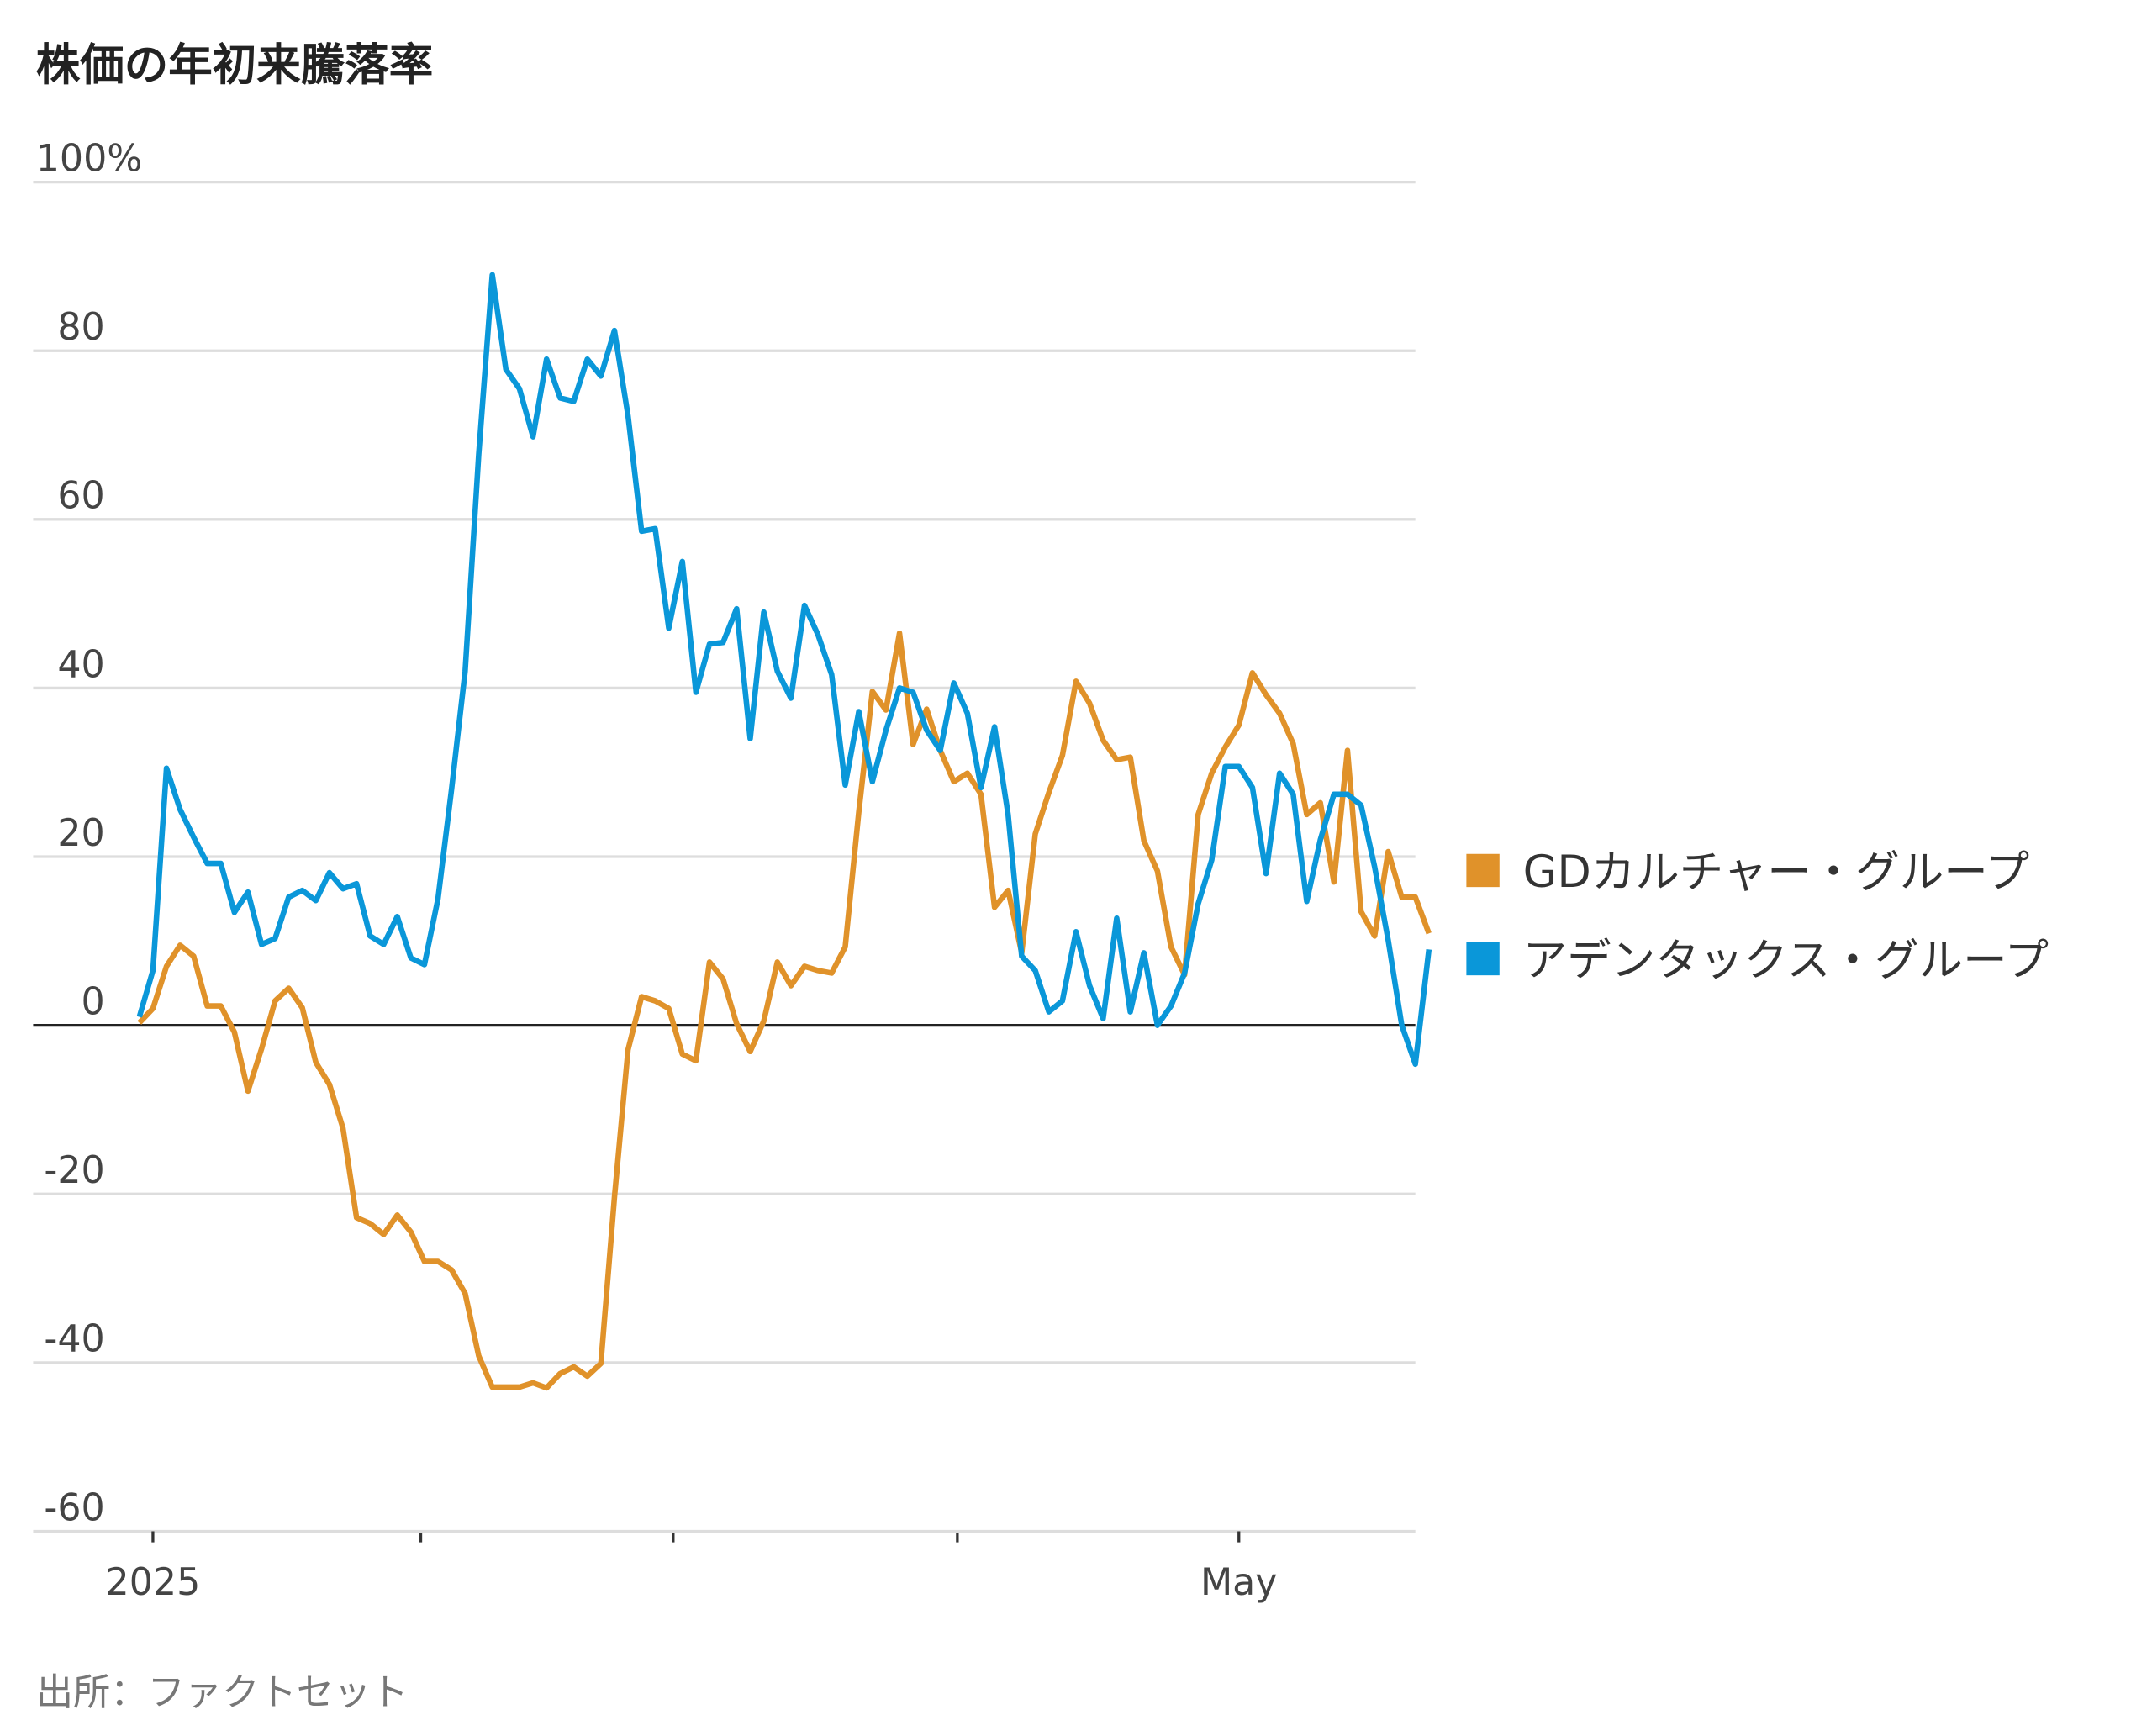 The height and width of the screenshot is (1736, 2152). I want to click on y-tick-label: 60, so click(80, 496).